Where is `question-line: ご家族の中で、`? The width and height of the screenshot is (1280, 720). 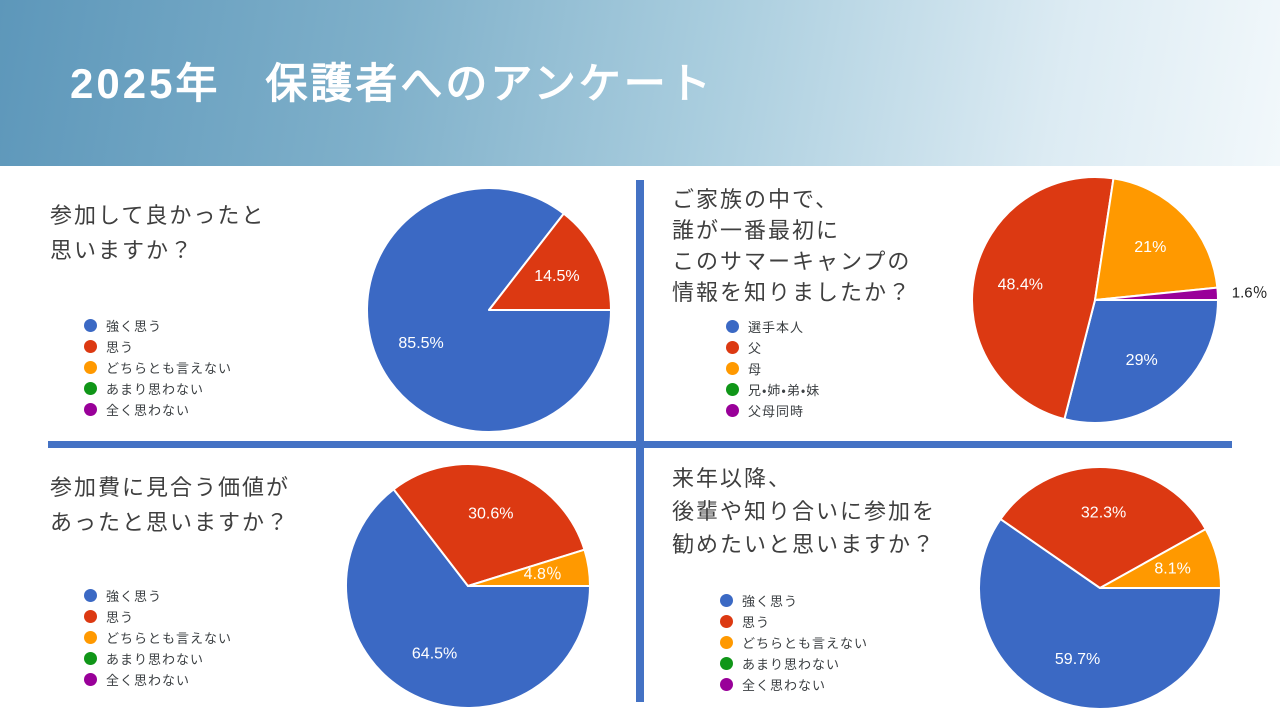
question-line: ご家族の中で、 is located at coordinates (756, 199).